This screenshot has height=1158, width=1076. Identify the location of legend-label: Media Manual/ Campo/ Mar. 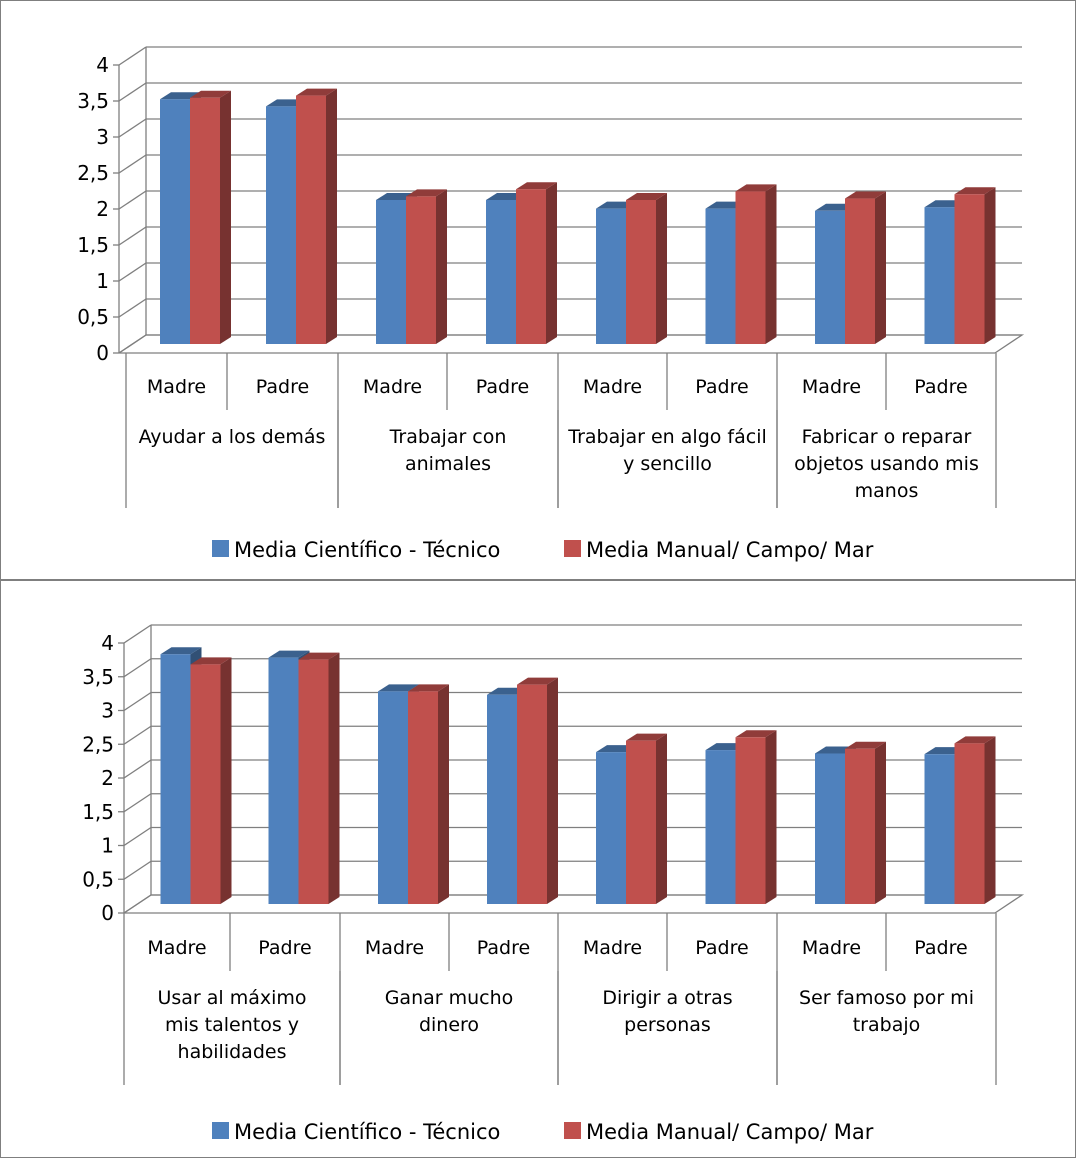
(730, 550).